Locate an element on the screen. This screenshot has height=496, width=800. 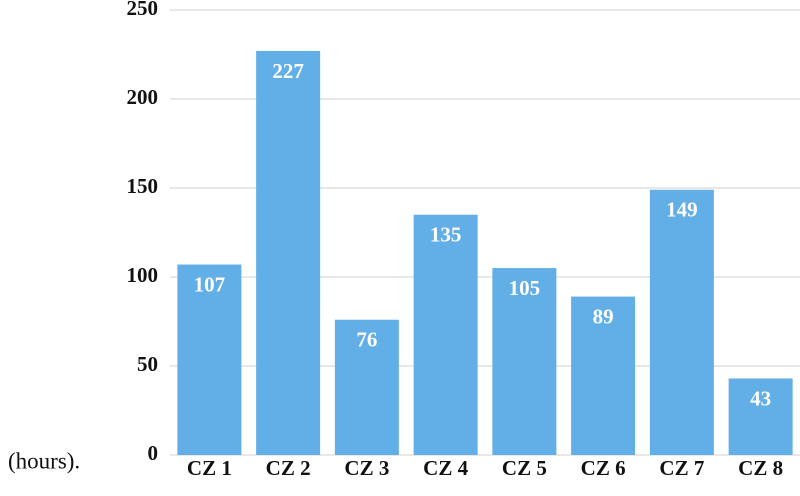
x-tick-label: CZ 1 is located at coordinates (209, 468).